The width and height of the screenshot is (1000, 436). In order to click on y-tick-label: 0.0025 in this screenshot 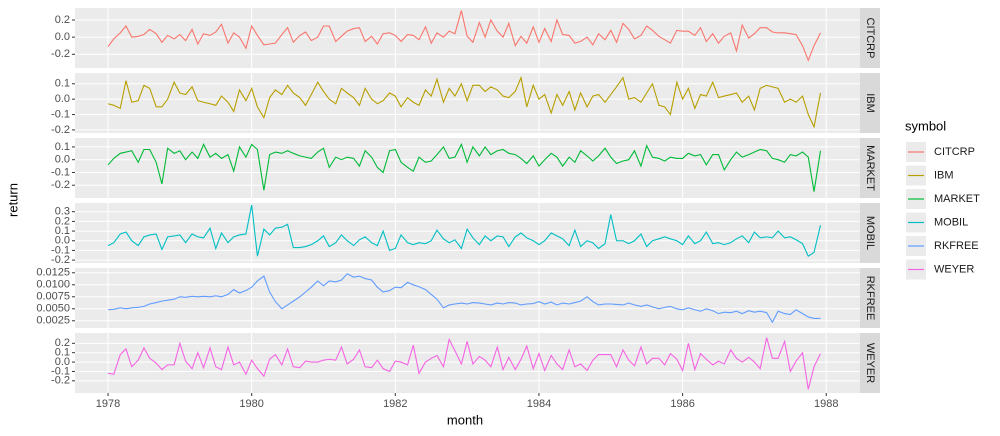, I will do `click(53, 321)`.